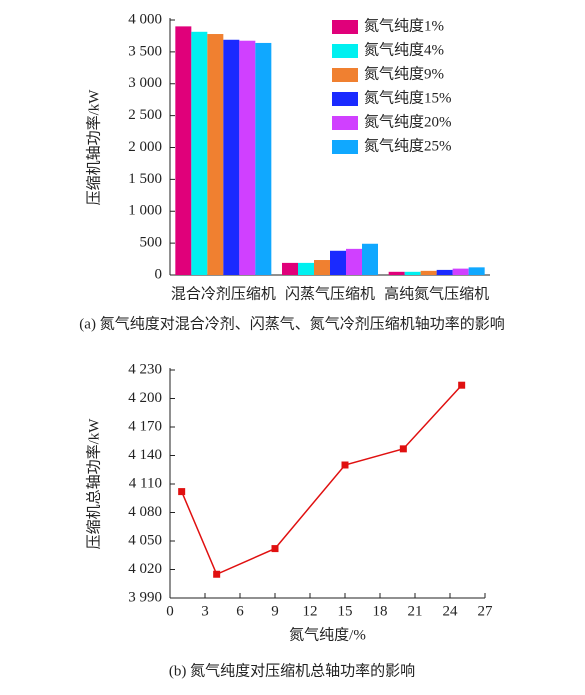  What do you see at coordinates (145, 369) in the screenshot?
I see `y-tick-label: 4 230` at bounding box center [145, 369].